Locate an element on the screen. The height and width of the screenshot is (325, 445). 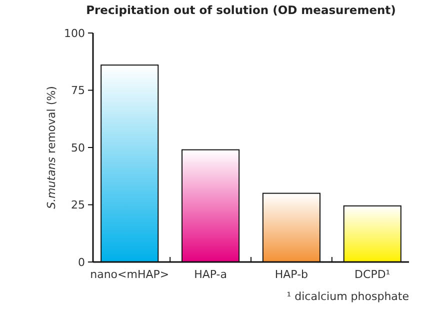
y-tick-label: 50 is located at coordinates (78, 147).